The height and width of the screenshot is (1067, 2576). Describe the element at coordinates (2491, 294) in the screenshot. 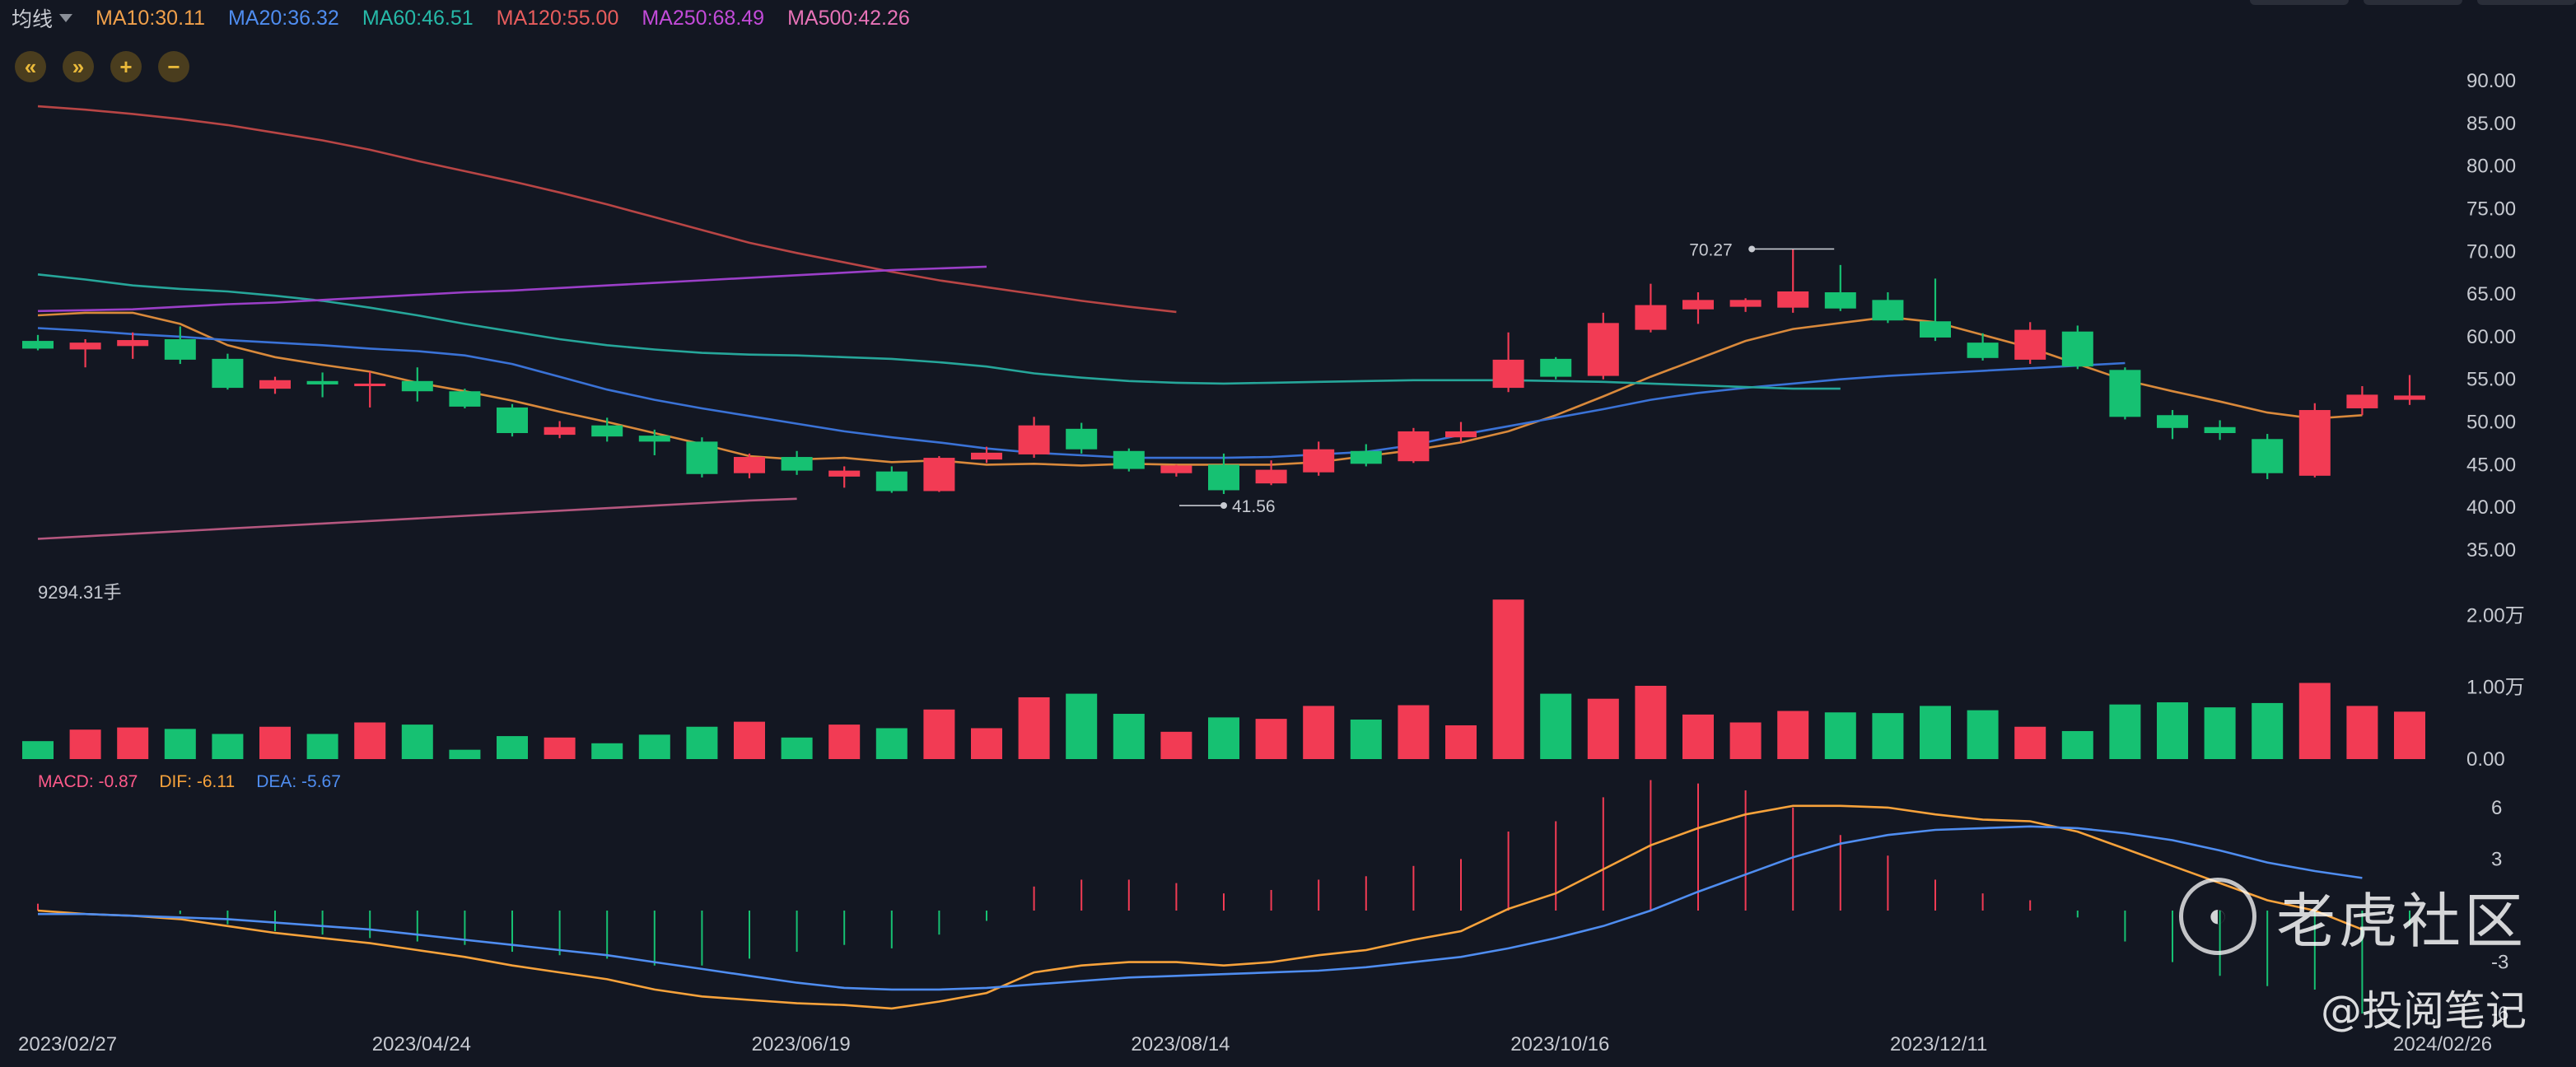

I see `price-tick-label: 65.00` at that location.